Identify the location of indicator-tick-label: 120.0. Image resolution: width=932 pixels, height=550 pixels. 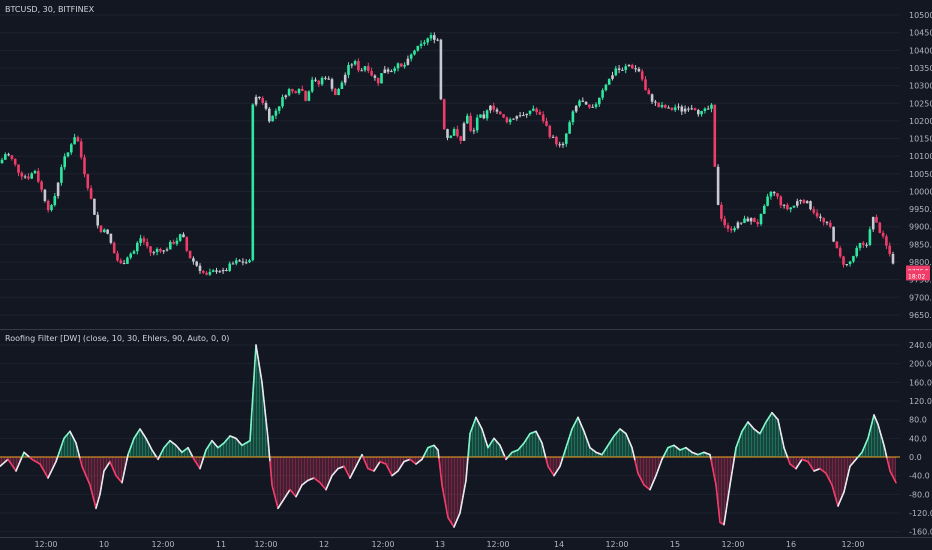
(920, 401).